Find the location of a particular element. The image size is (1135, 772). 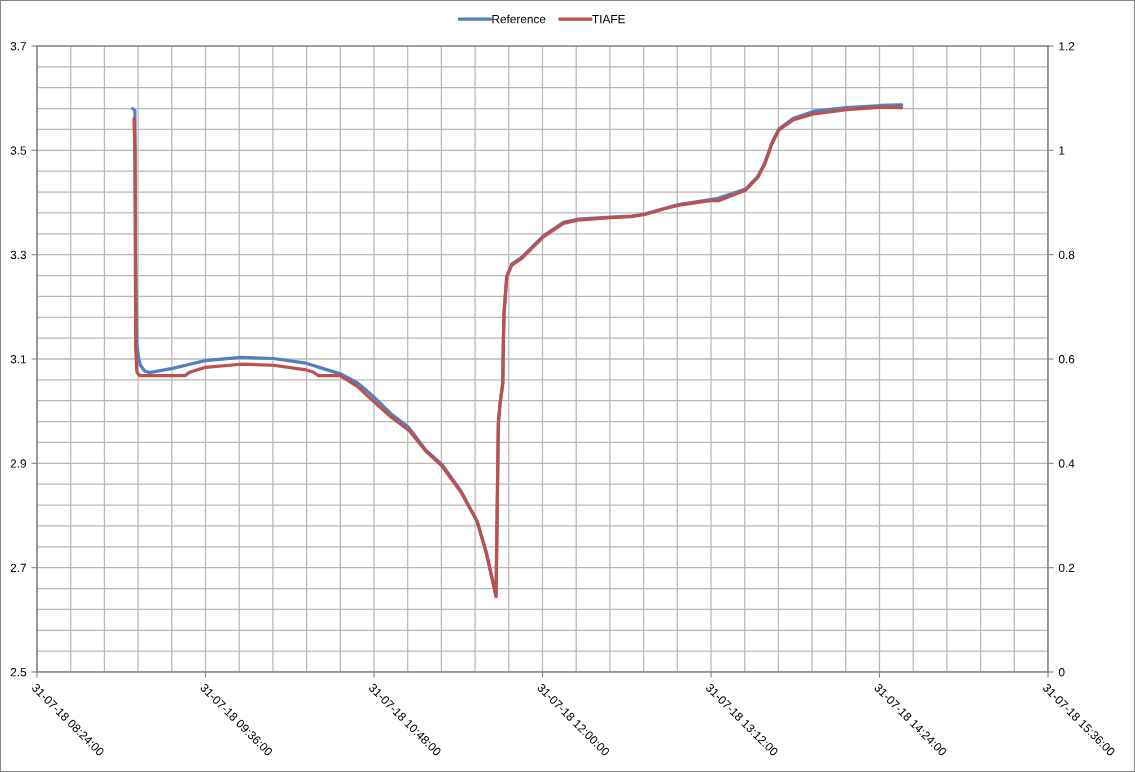

y2-tick-label: 1 is located at coordinates (1062, 150).